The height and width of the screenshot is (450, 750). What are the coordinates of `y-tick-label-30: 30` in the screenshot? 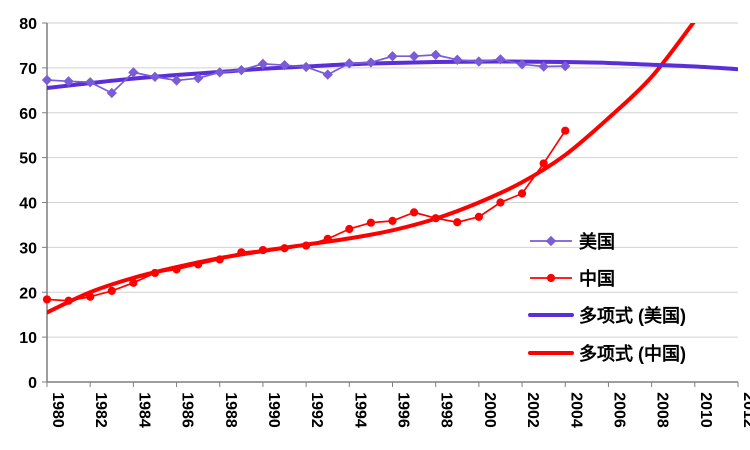 It's located at (28, 248).